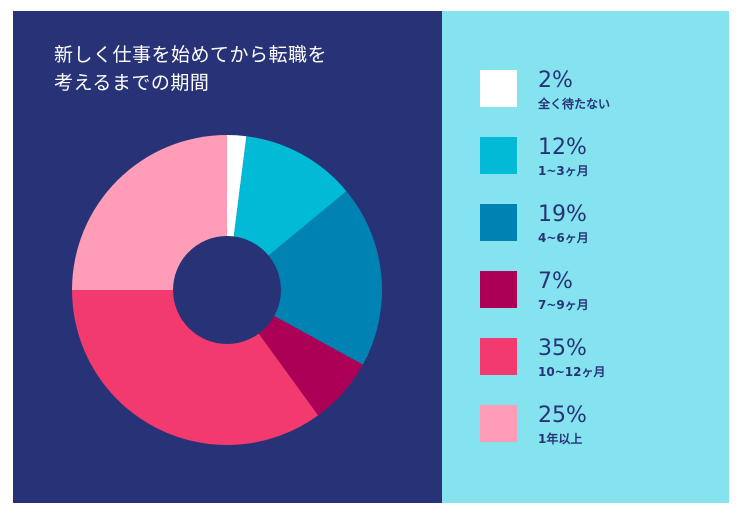 This screenshot has width=742, height=514. Describe the element at coordinates (560, 439) in the screenshot. I see `legend-label: 1年以上` at that location.